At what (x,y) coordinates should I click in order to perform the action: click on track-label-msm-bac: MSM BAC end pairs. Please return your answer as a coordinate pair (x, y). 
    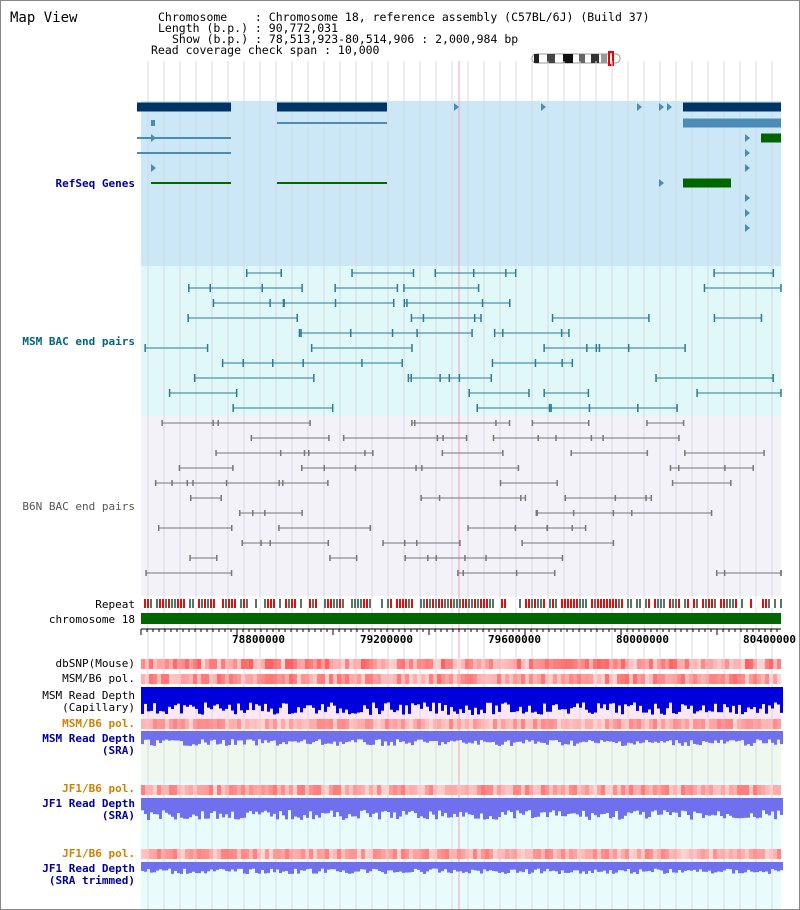
    Looking at the image, I should click on (78, 341).